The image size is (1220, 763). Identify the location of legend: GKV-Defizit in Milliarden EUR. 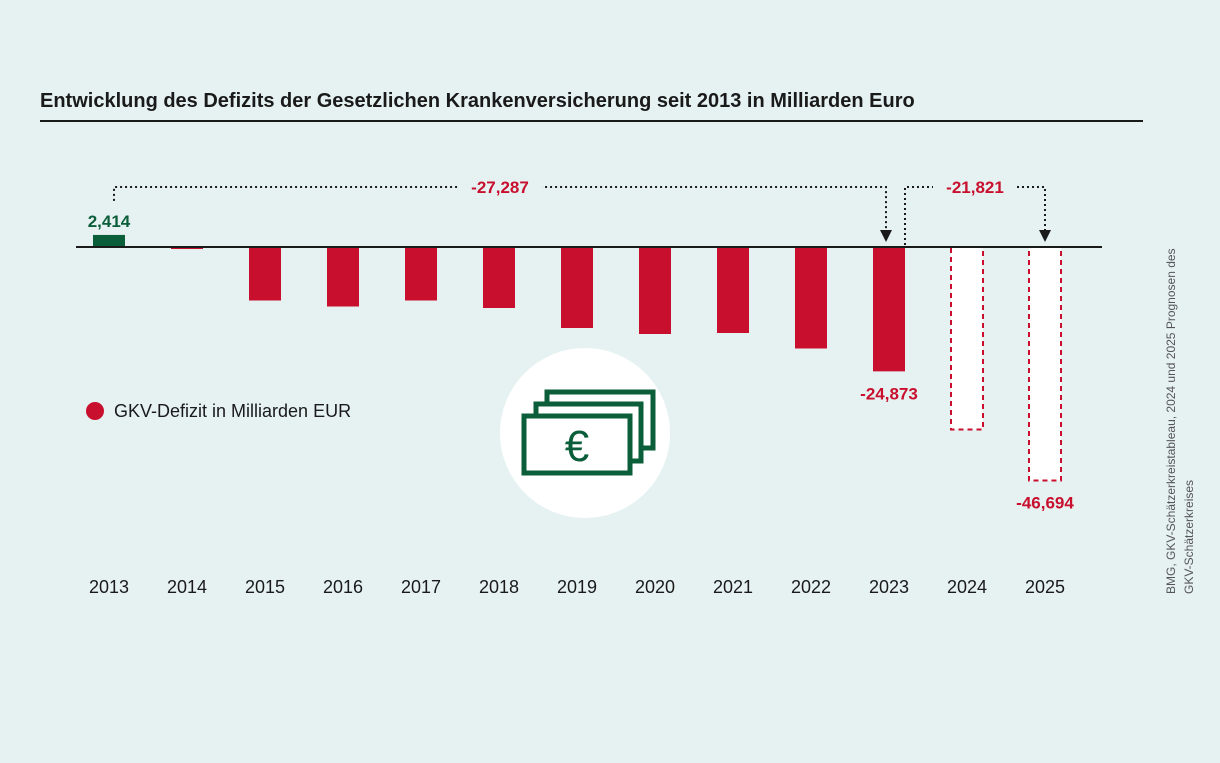
(218, 411).